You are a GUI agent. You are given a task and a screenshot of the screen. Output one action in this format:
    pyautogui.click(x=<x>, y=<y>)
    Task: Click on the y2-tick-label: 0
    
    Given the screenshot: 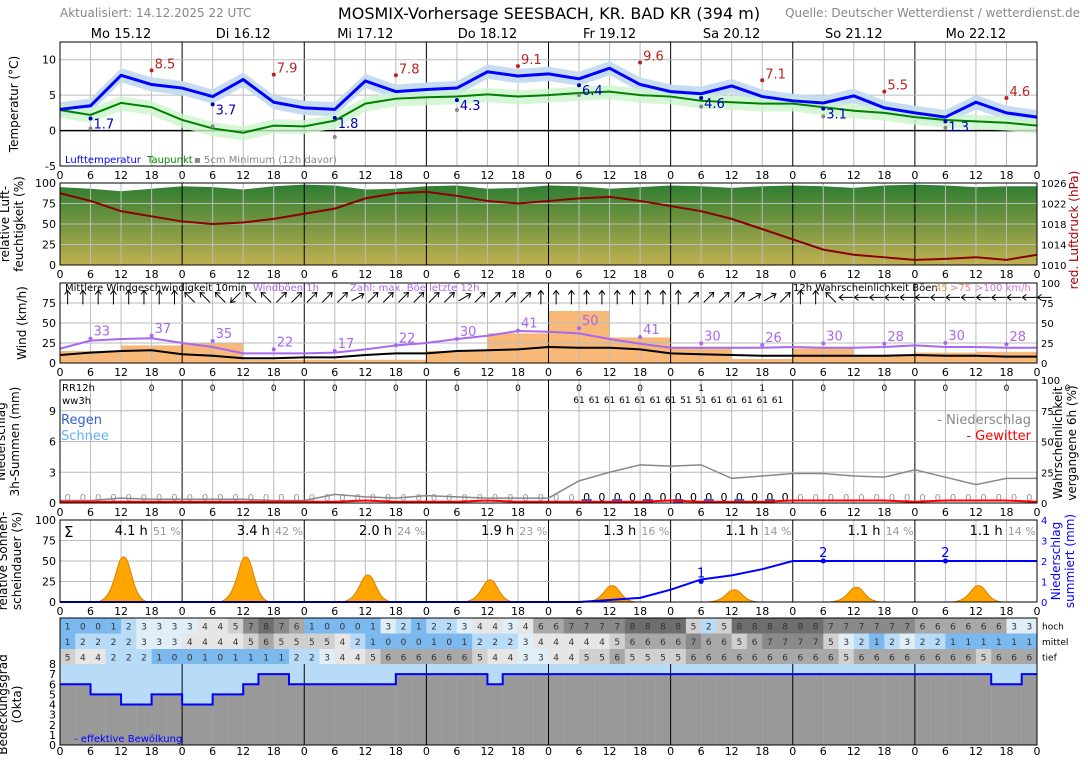 What is the action you would take?
    pyautogui.click(x=1044, y=364)
    